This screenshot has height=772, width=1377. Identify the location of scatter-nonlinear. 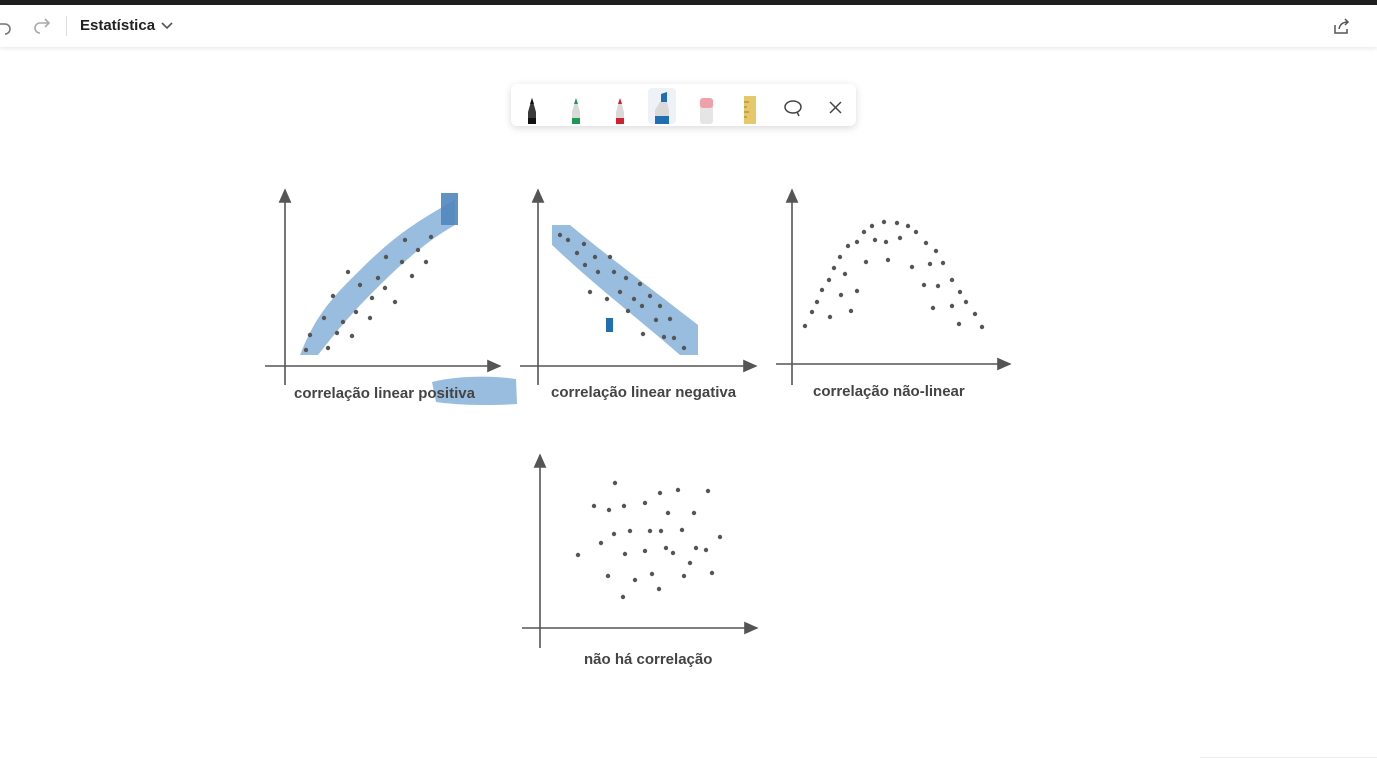
(894, 286).